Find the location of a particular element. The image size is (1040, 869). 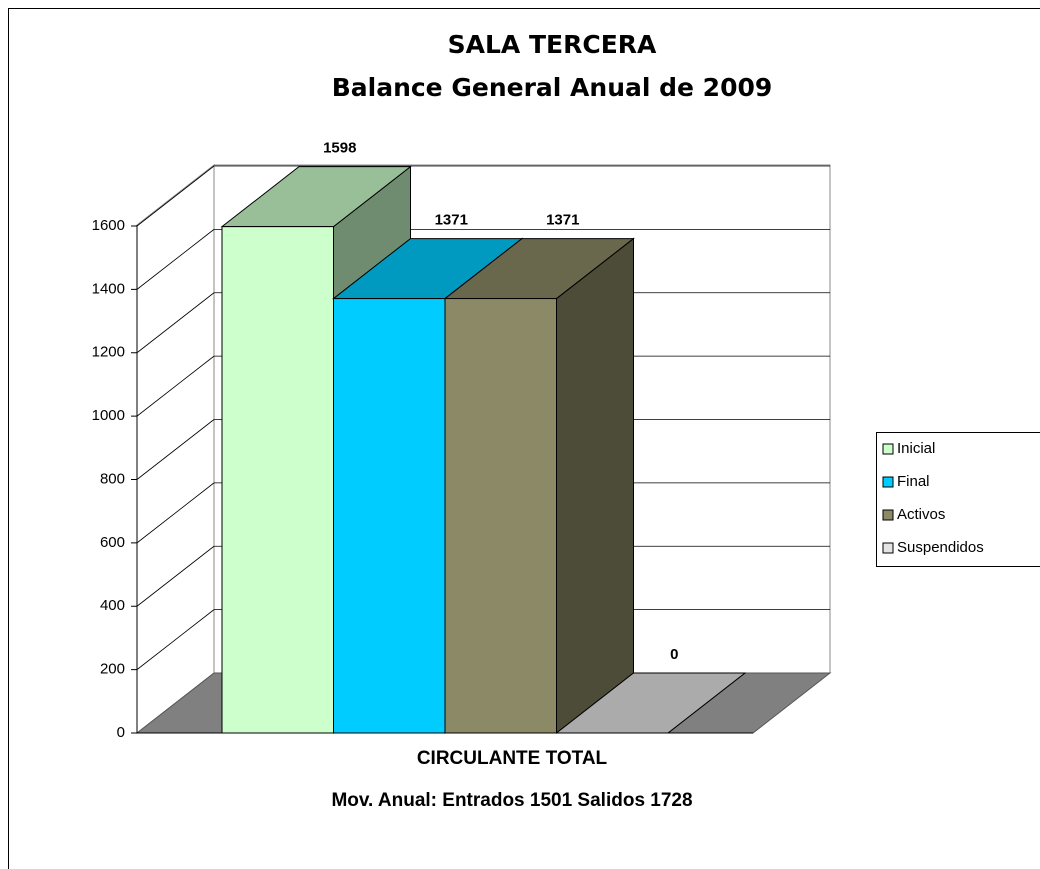

legend-label: Inicial is located at coordinates (916, 448).